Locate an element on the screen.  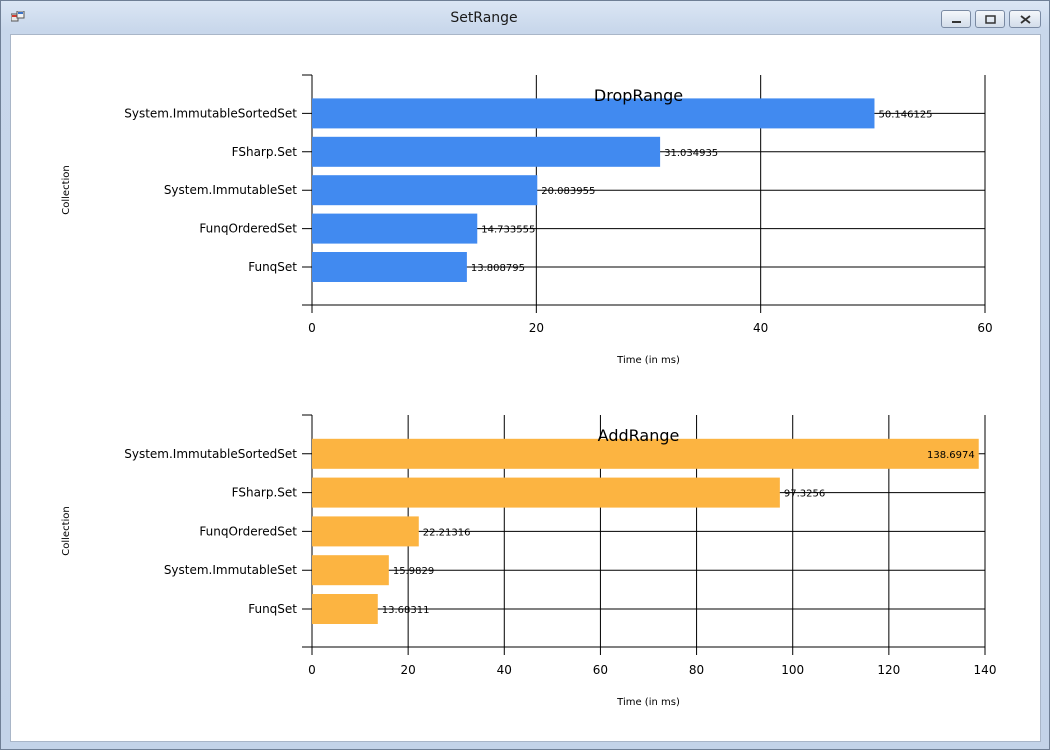
chart1-category-label: FunqOrderedSet is located at coordinates (248, 229).